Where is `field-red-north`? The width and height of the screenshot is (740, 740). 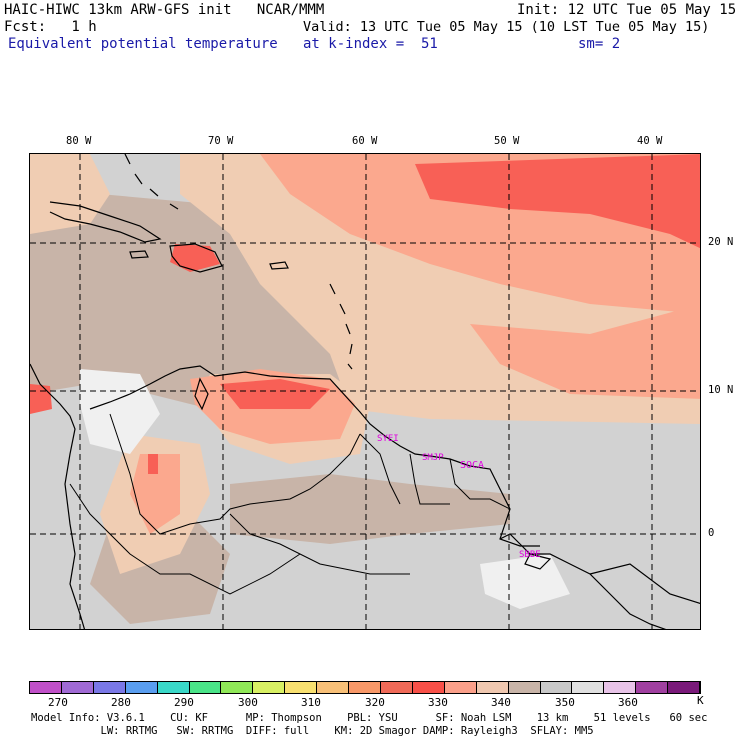
field-red-north is located at coordinates (557, 201).